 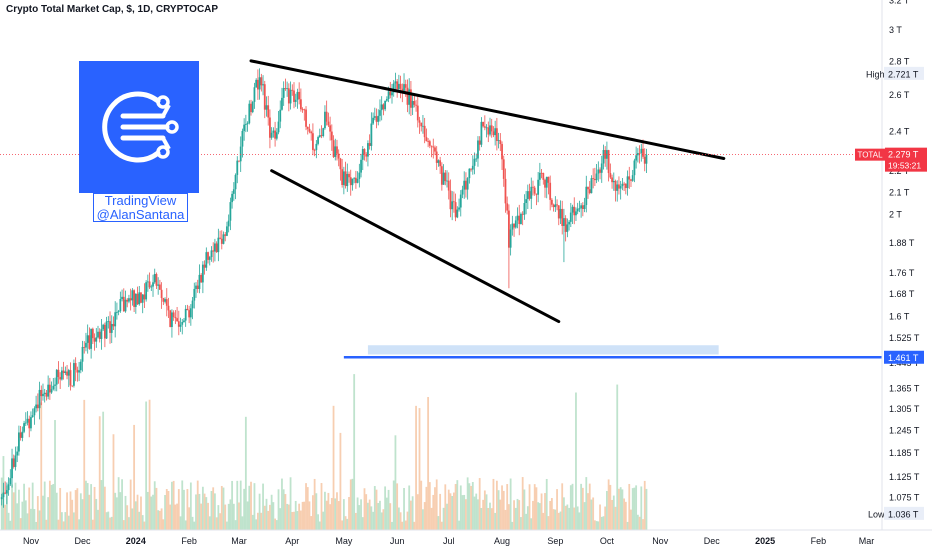 What do you see at coordinates (487, 109) in the screenshot?
I see `upper-trendline` at bounding box center [487, 109].